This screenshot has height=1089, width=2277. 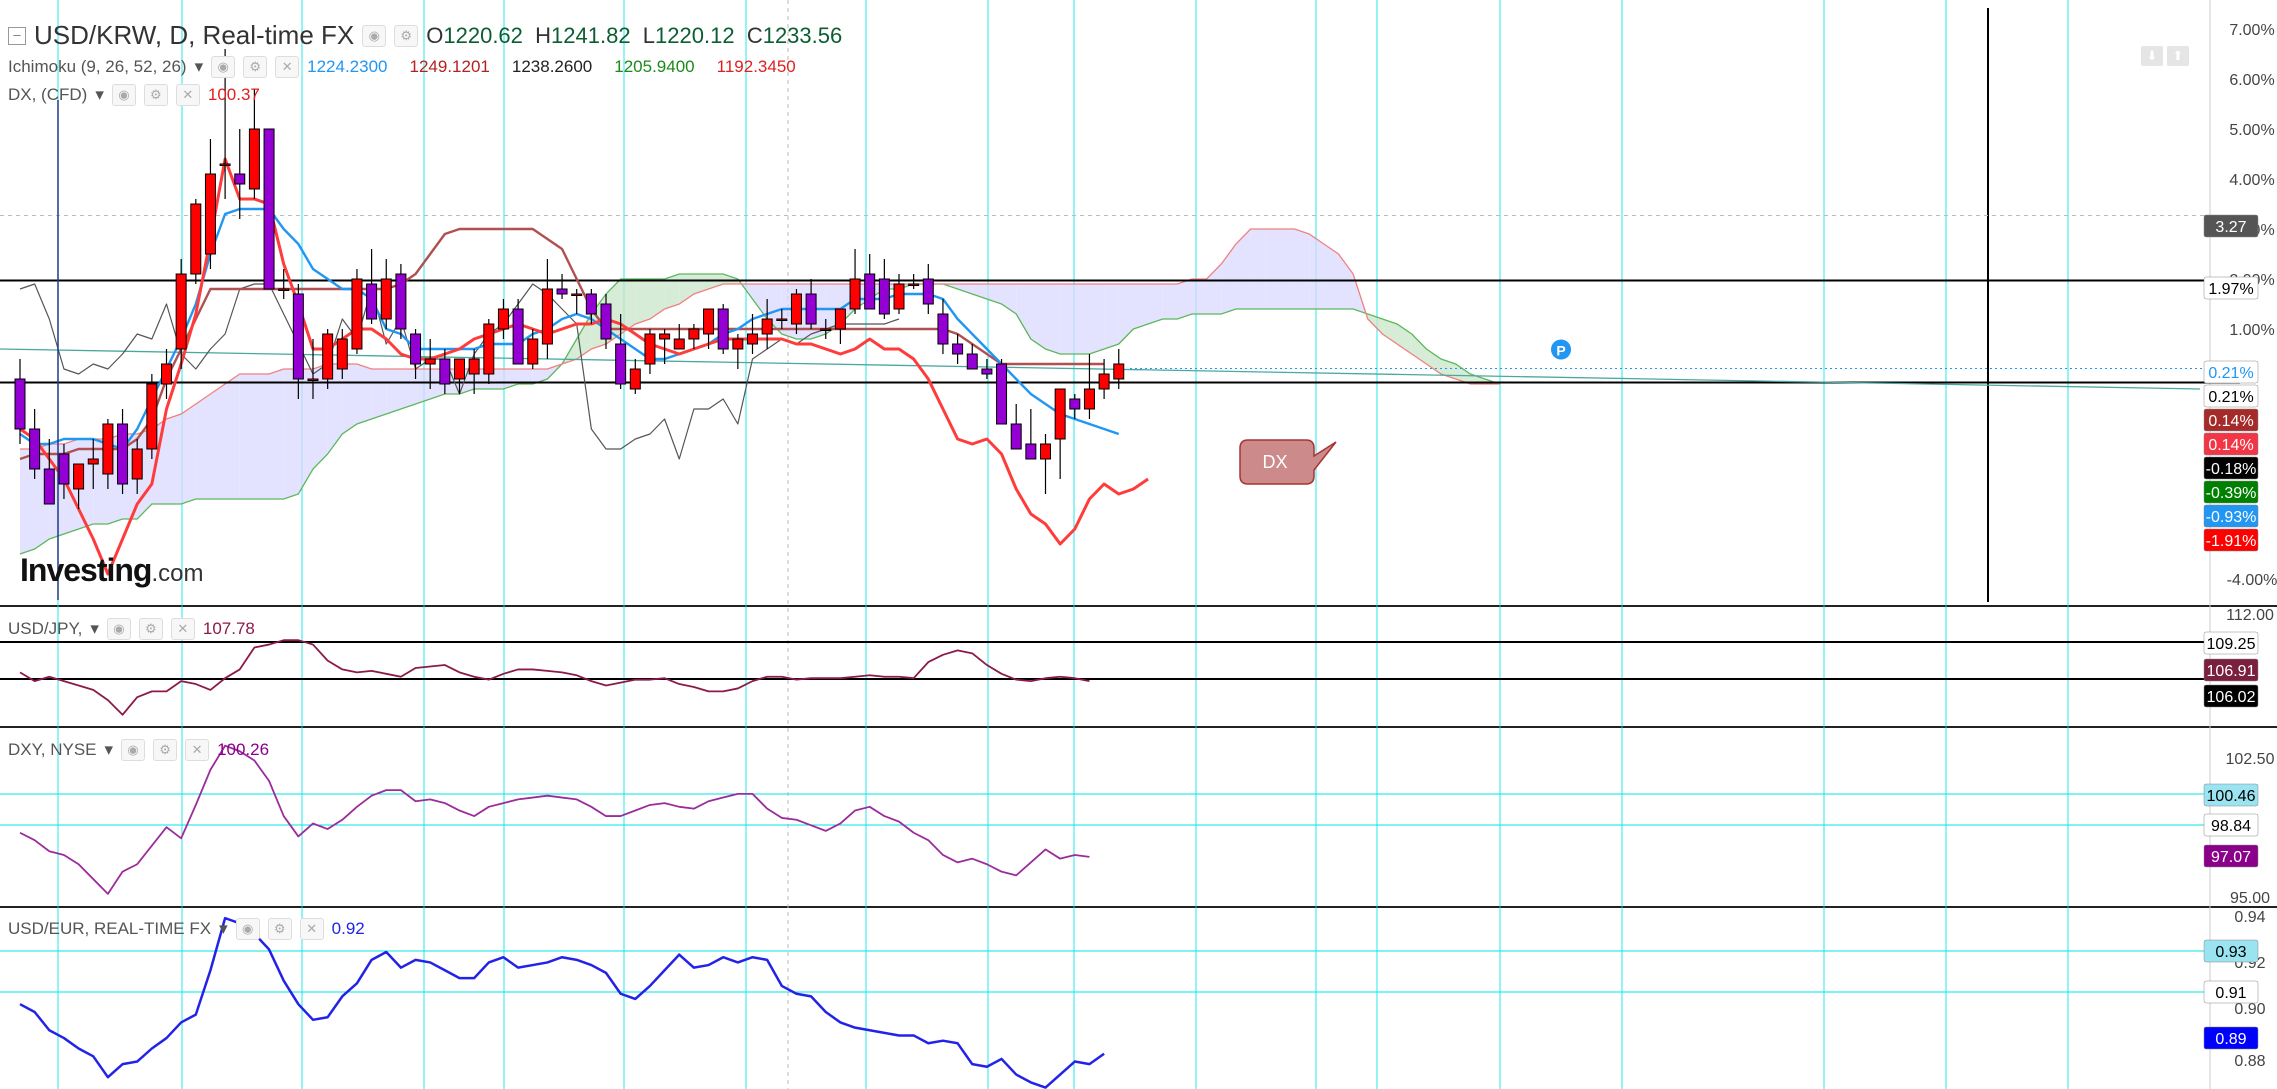 What do you see at coordinates (2230, 421) in the screenshot?
I see `price-tag-label: 0.14%` at bounding box center [2230, 421].